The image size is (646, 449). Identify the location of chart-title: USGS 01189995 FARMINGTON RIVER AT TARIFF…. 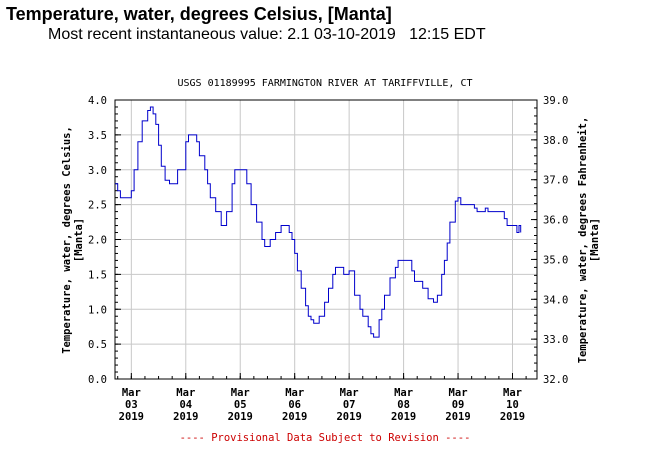
(324, 83).